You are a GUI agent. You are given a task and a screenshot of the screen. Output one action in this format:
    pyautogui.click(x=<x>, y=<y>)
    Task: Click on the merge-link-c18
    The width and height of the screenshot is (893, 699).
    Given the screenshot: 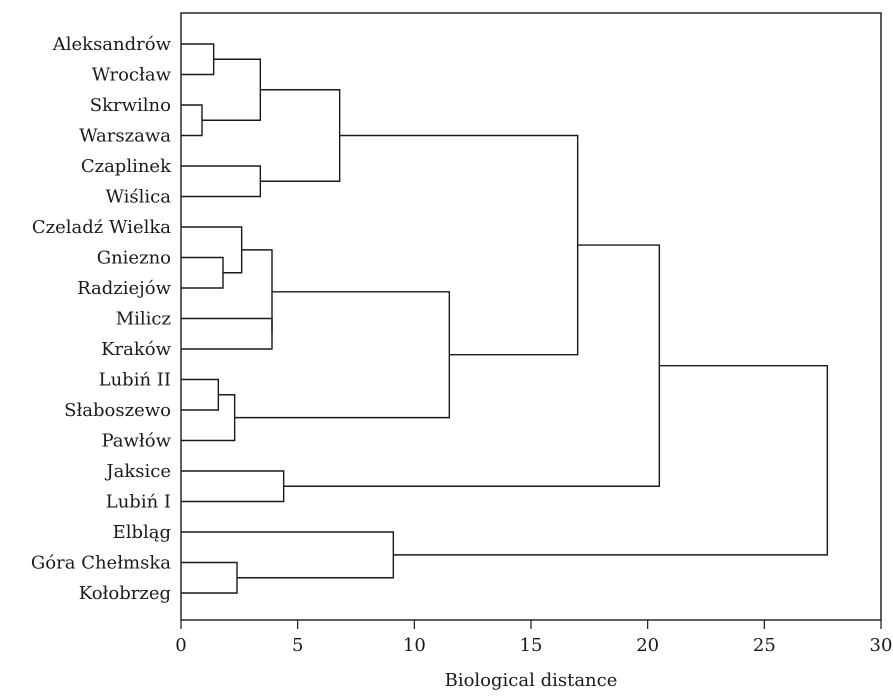 What is the action you would take?
    pyautogui.click(x=611, y=460)
    